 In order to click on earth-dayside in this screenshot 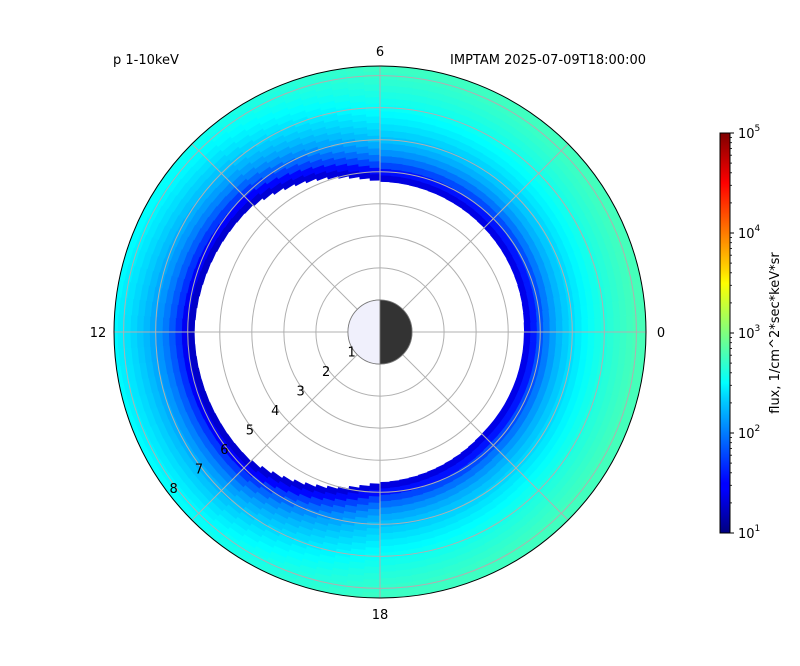, I will do `click(364, 332)`.